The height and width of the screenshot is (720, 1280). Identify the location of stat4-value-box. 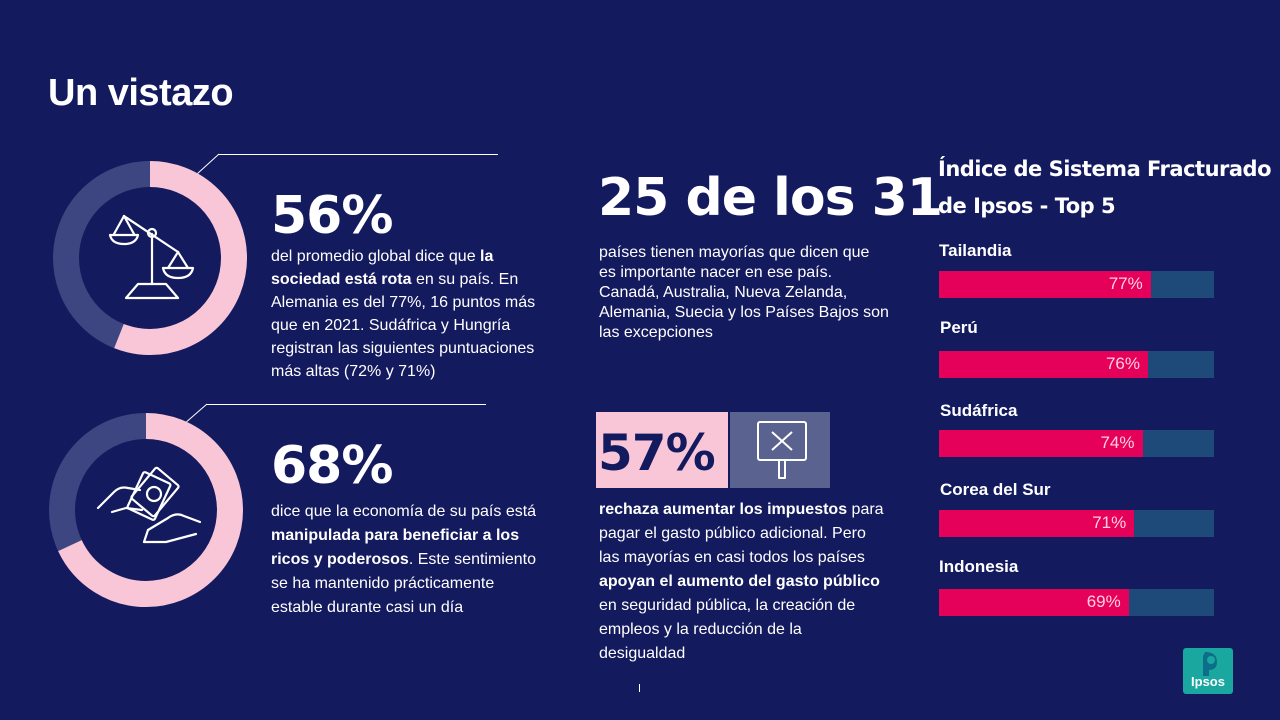
(662, 450).